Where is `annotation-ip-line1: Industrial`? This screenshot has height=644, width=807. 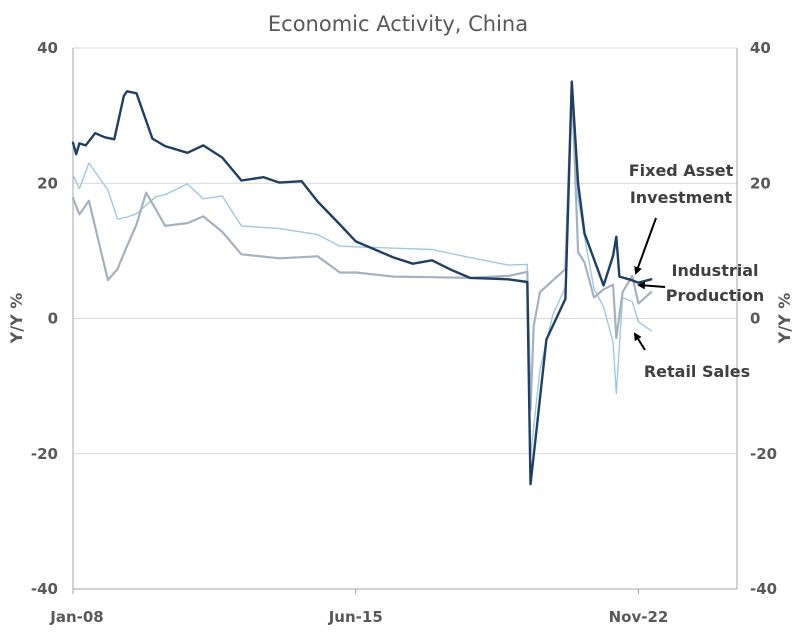 annotation-ip-line1: Industrial is located at coordinates (714, 270).